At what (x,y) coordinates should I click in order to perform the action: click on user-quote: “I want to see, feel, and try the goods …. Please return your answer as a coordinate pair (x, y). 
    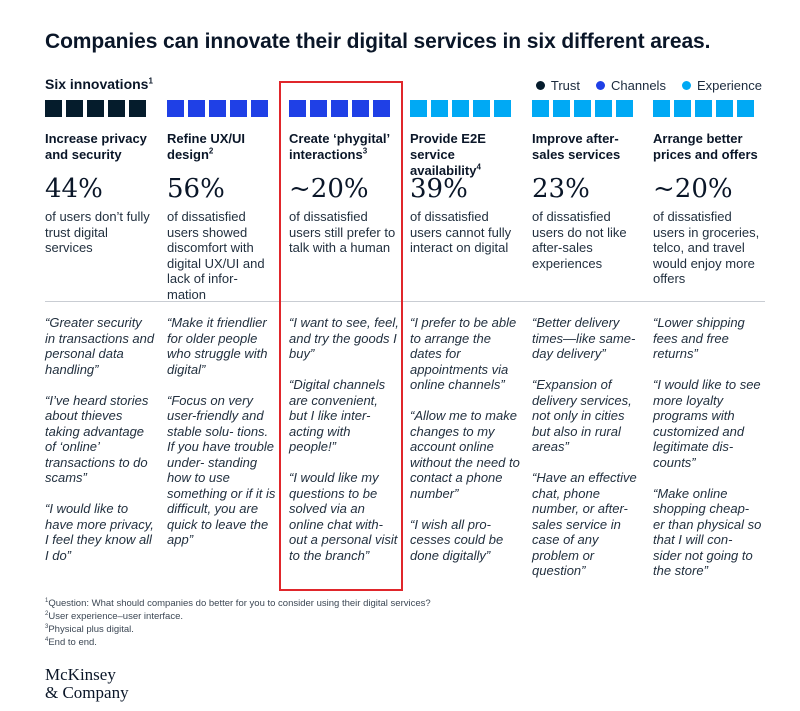
    Looking at the image, I should click on (344, 338).